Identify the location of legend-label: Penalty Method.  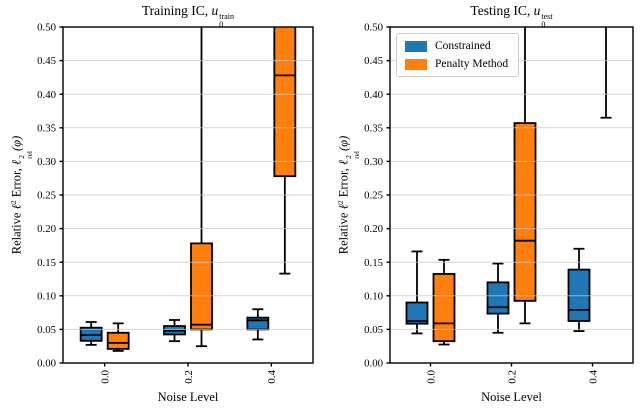
(472, 64).